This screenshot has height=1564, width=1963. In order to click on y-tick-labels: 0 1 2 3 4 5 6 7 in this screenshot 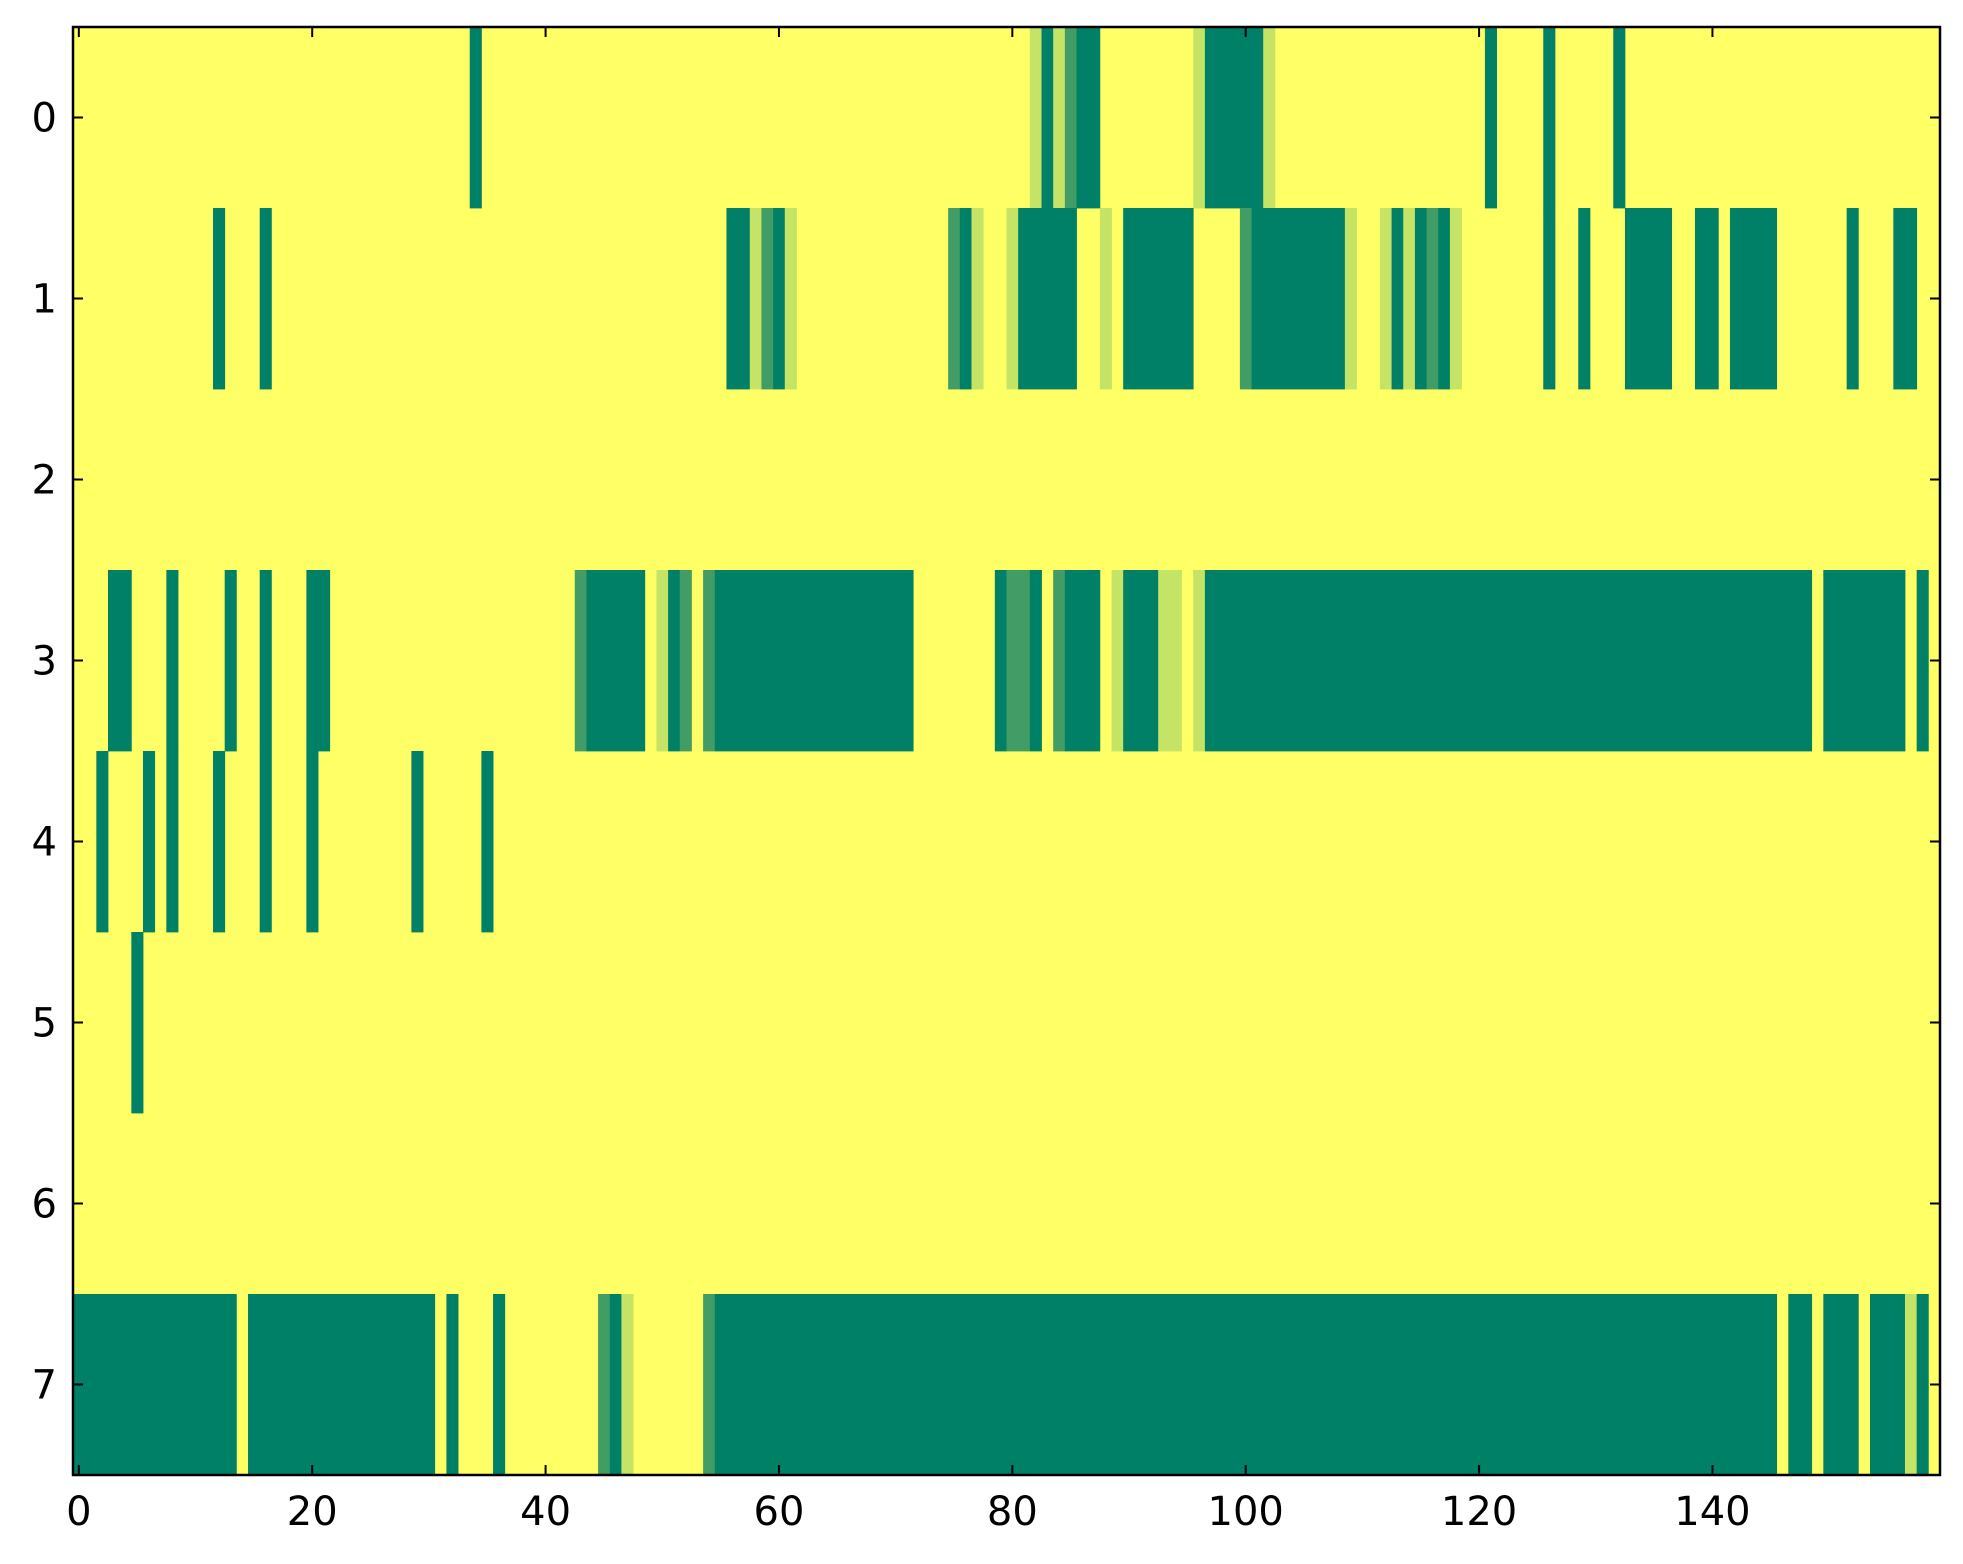, I will do `click(44, 752)`.